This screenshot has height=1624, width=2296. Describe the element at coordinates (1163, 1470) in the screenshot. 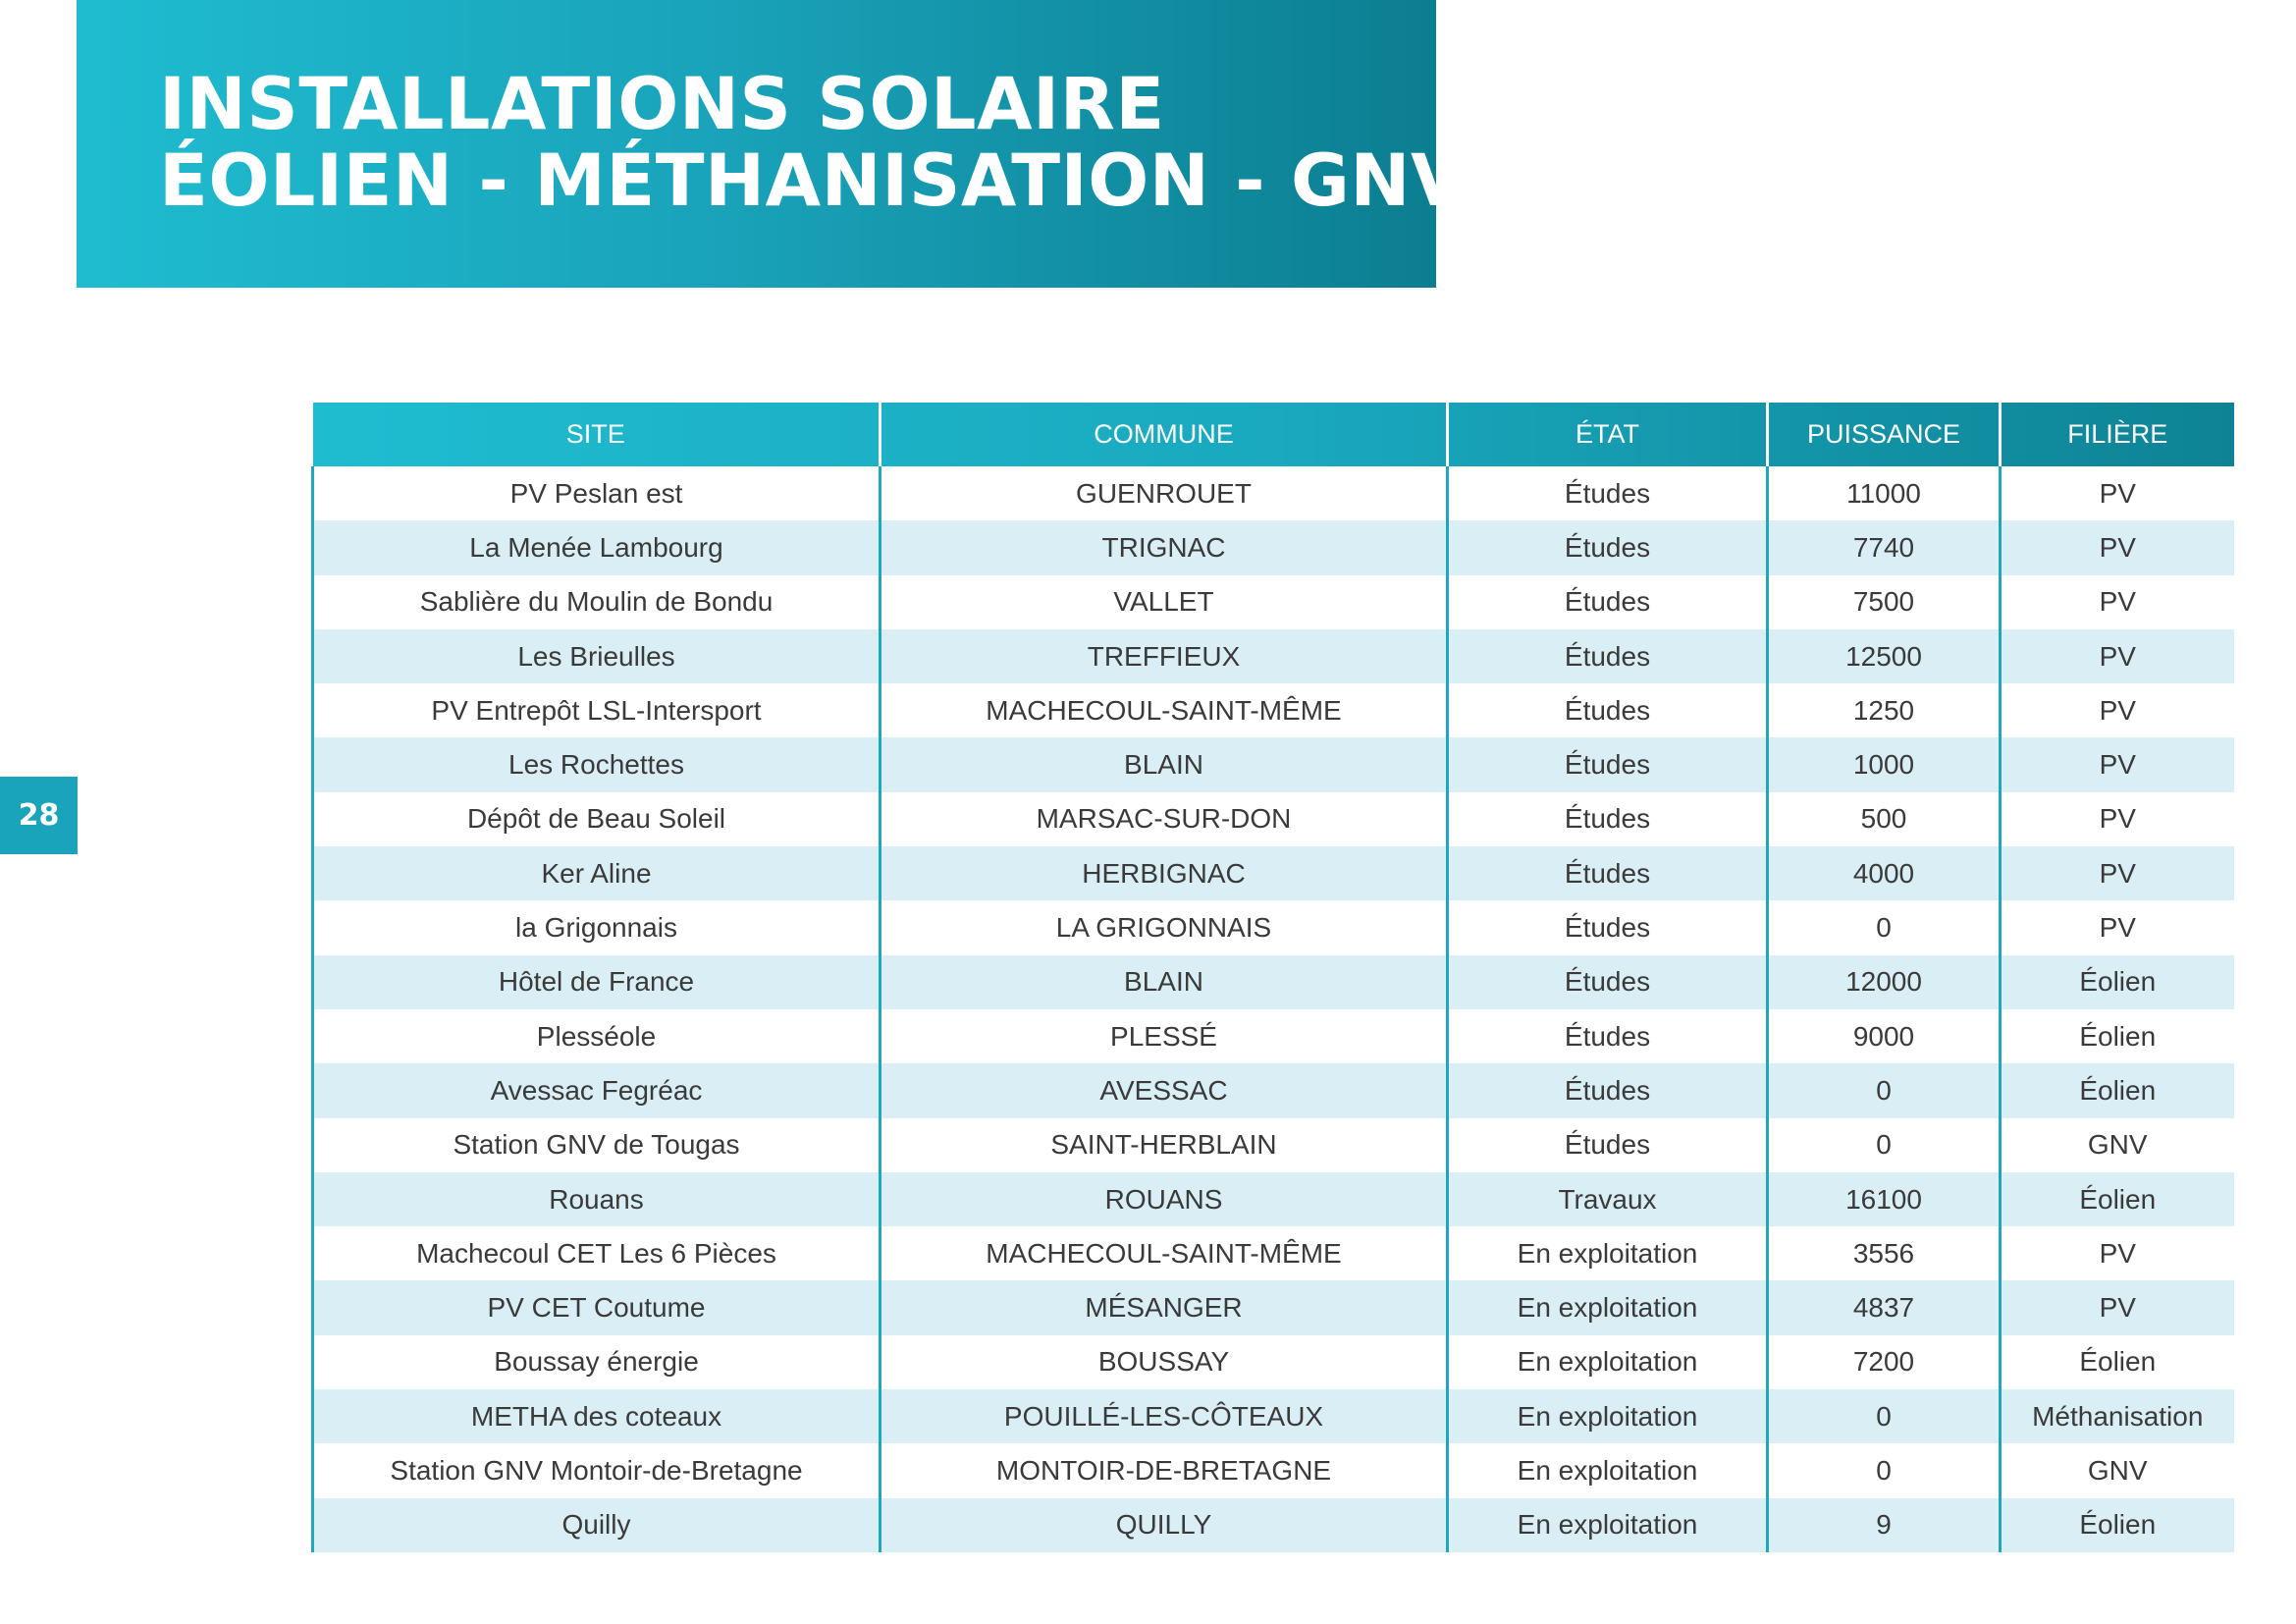

I see `cell-commune: MONTOIR-DE-BRETAGNE` at that location.